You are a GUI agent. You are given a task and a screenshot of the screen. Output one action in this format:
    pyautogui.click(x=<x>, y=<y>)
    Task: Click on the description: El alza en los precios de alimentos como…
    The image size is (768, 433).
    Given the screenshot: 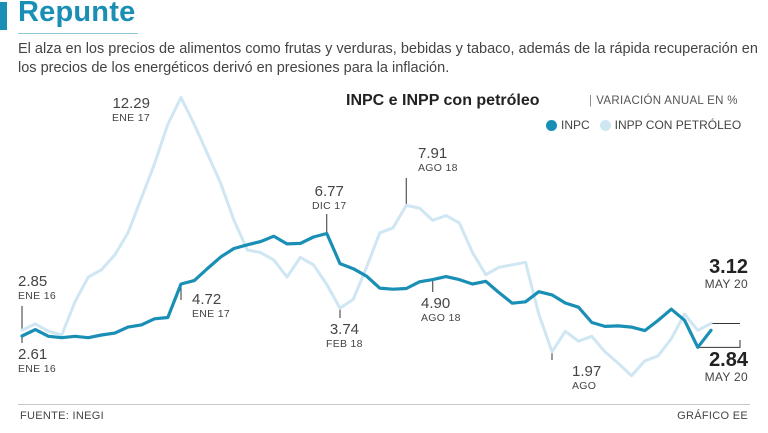 What is the action you would take?
    pyautogui.click(x=388, y=58)
    